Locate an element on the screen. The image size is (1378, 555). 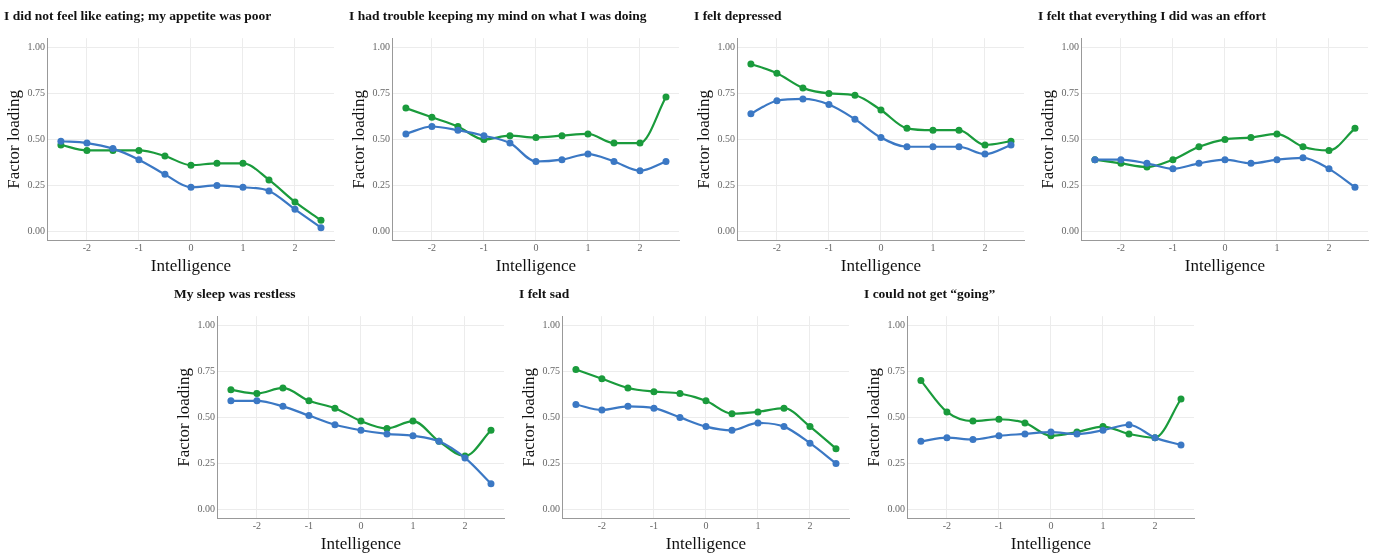
y-tick-label: 0.75 is located at coordinates (551, 371).